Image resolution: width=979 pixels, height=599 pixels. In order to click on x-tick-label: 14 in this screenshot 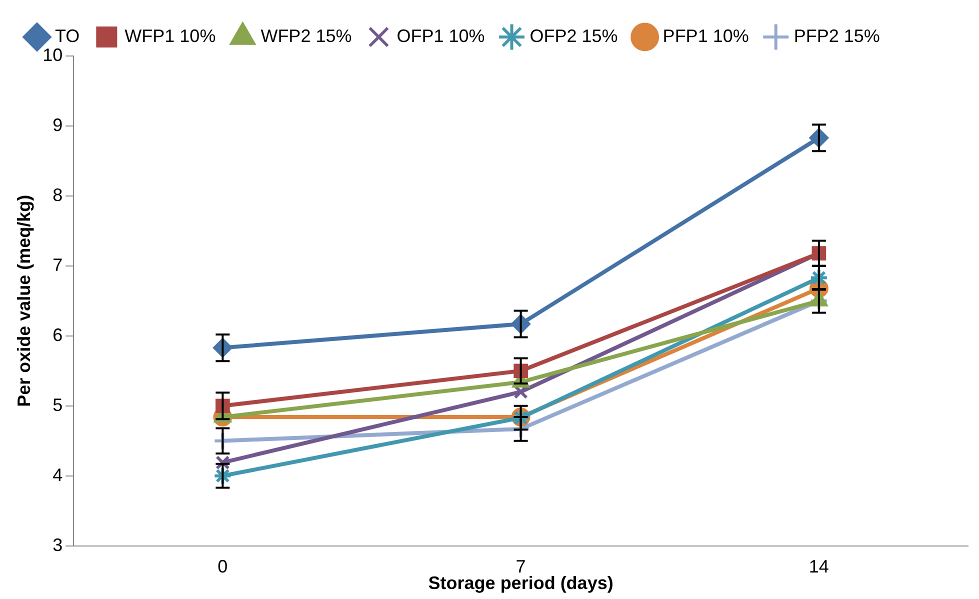, I will do `click(818, 566)`.